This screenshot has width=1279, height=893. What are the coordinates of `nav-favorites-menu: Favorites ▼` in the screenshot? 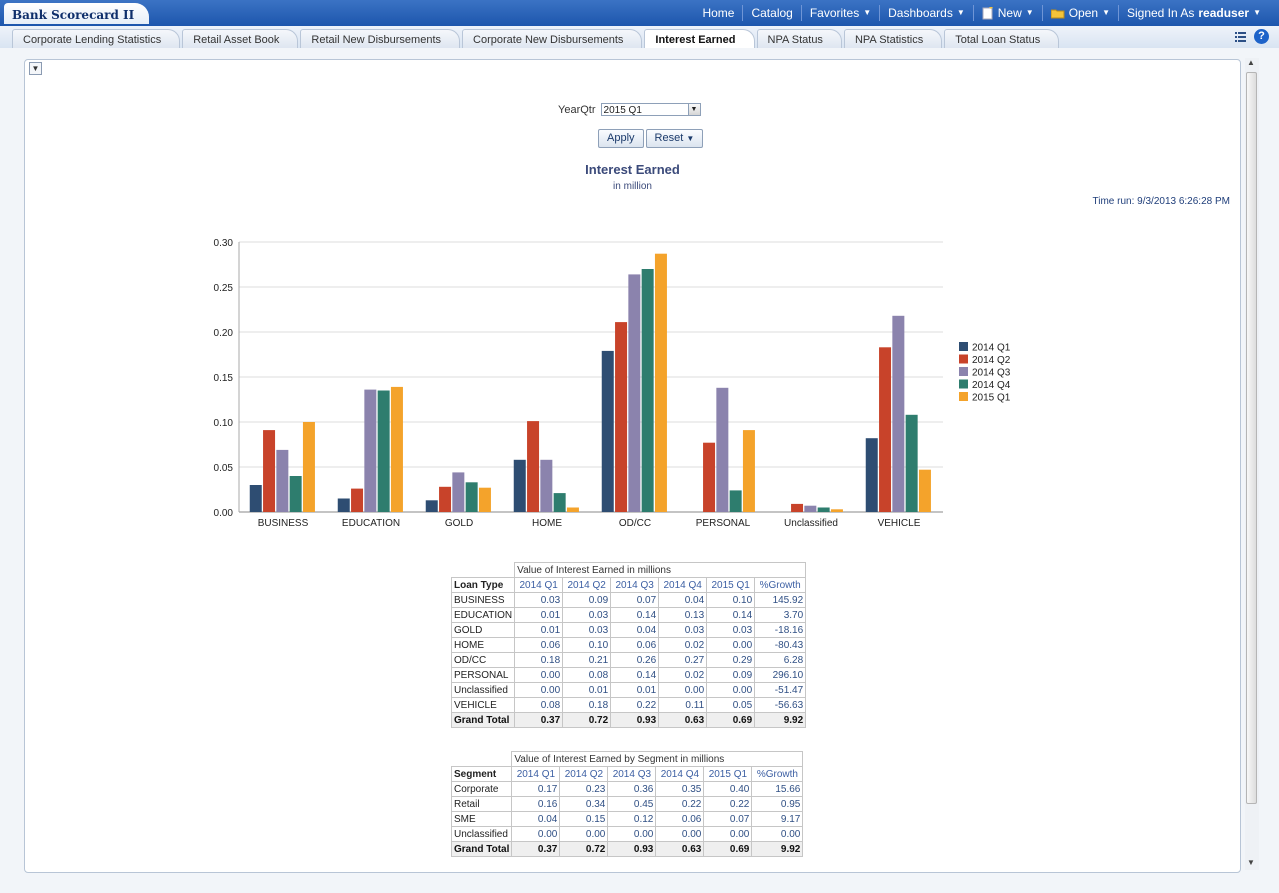 It's located at (839, 13).